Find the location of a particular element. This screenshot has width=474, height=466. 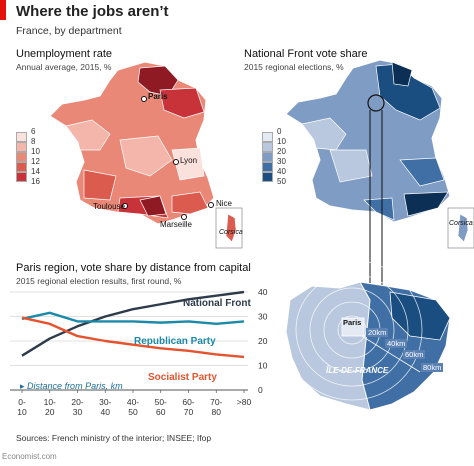

x-tick-label-line2: 20 is located at coordinates (50, 412).